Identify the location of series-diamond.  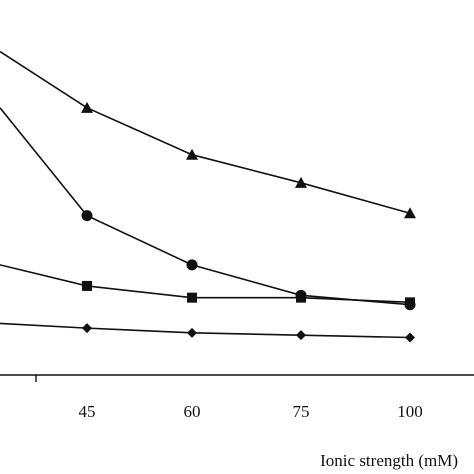
(207, 332).